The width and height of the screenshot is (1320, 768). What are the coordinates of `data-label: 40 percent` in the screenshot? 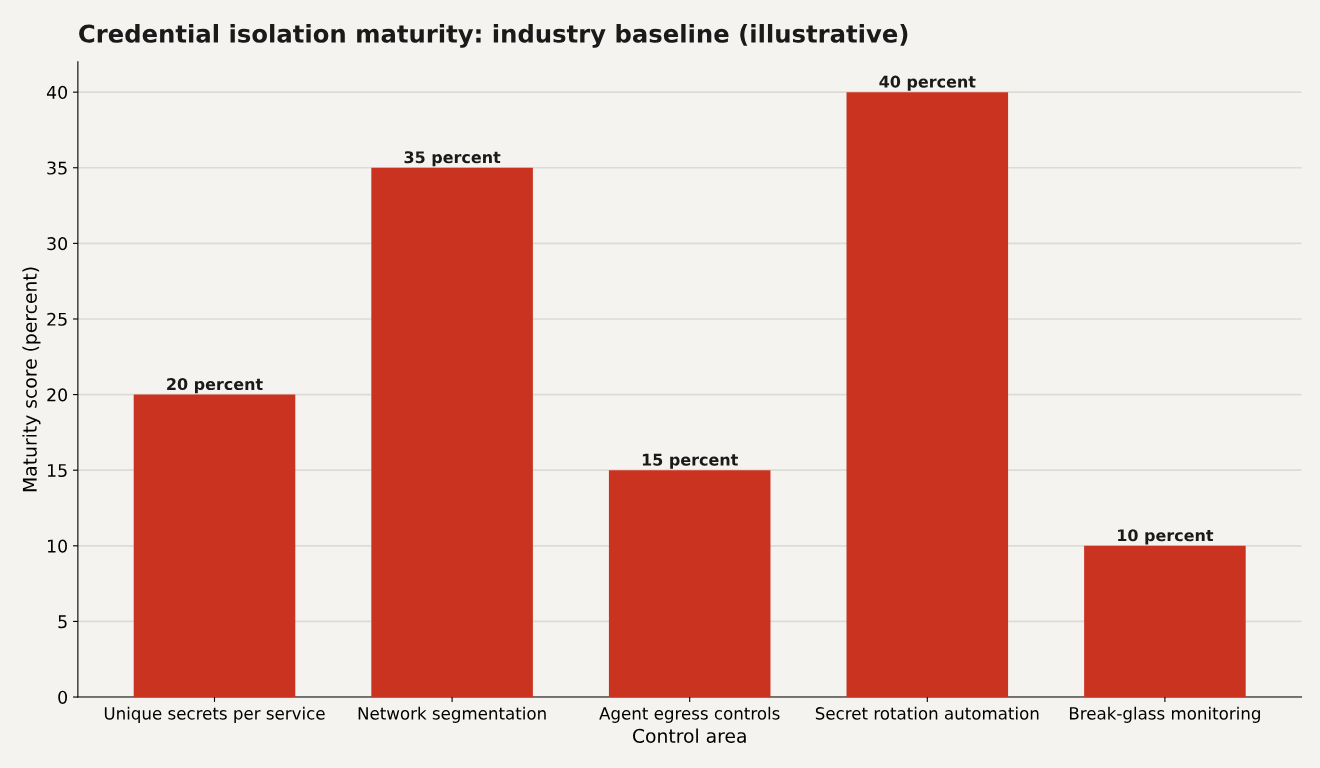 It's located at (927, 83).